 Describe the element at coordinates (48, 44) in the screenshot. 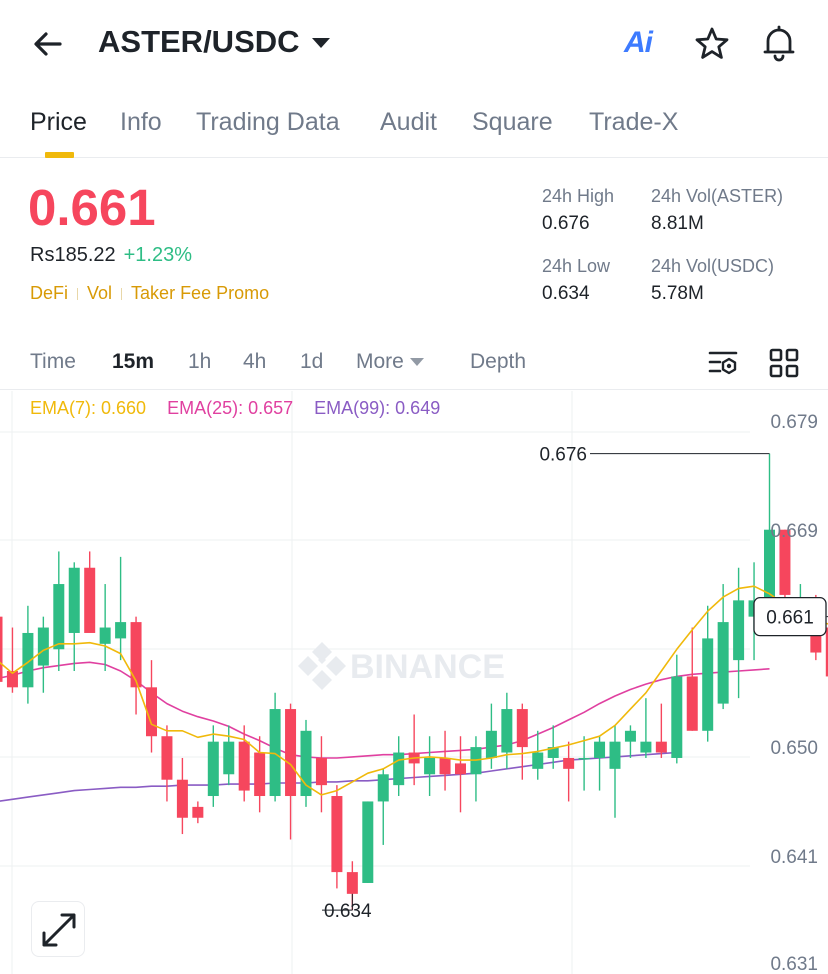

I see `back-arrow-icon` at that location.